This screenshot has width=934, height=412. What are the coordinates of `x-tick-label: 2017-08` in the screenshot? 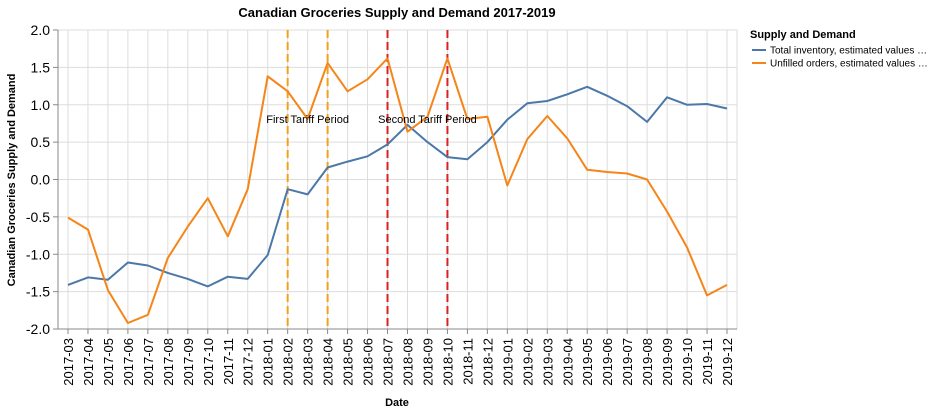 It's located at (168, 362).